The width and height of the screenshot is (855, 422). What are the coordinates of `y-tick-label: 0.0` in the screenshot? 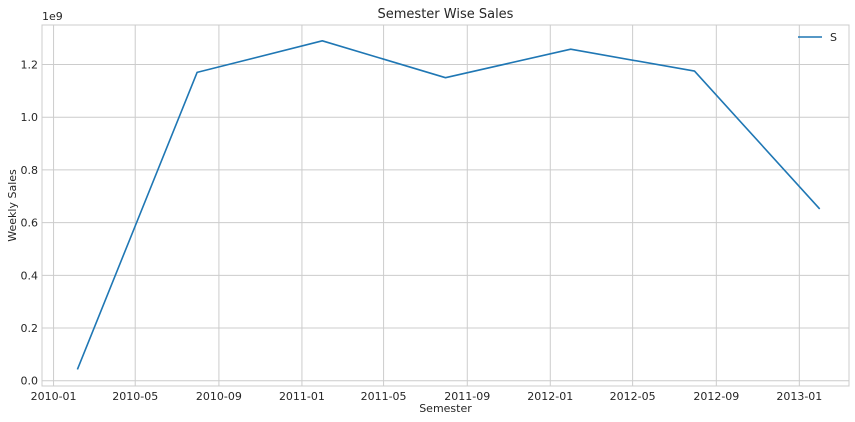 It's located at (30, 381).